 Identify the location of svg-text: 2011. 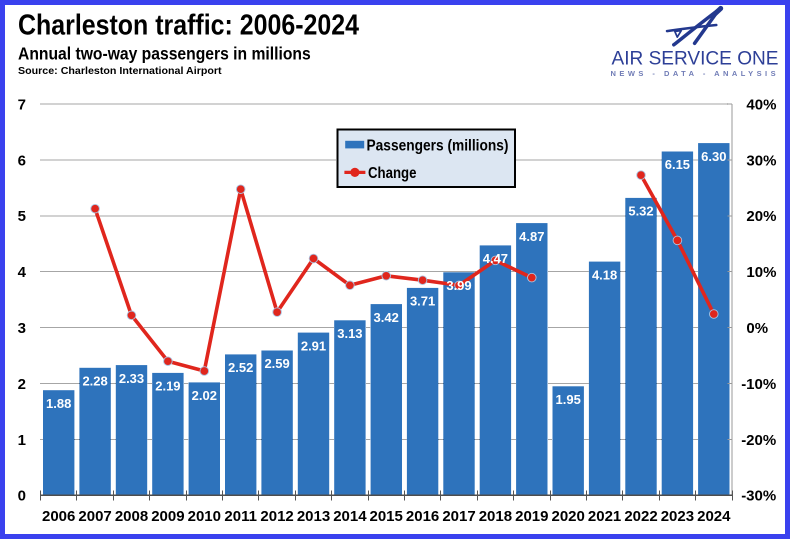
(240, 516).